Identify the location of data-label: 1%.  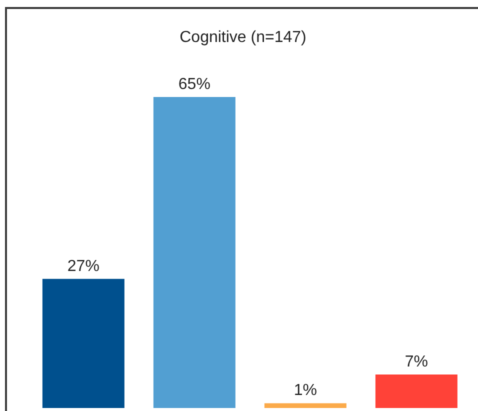
(305, 391).